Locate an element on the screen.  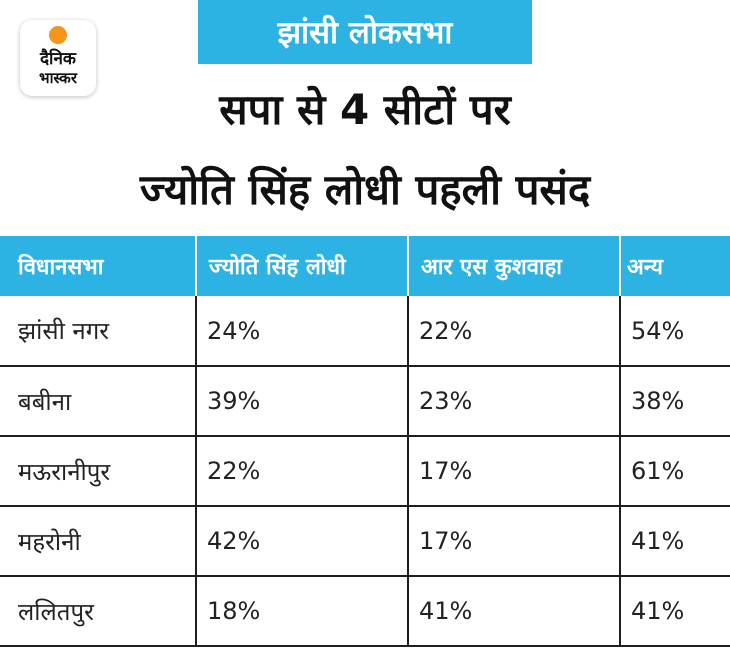
header-jyoti-singh-lodhi: ज्योति सिंह लोधी is located at coordinates (302, 266).